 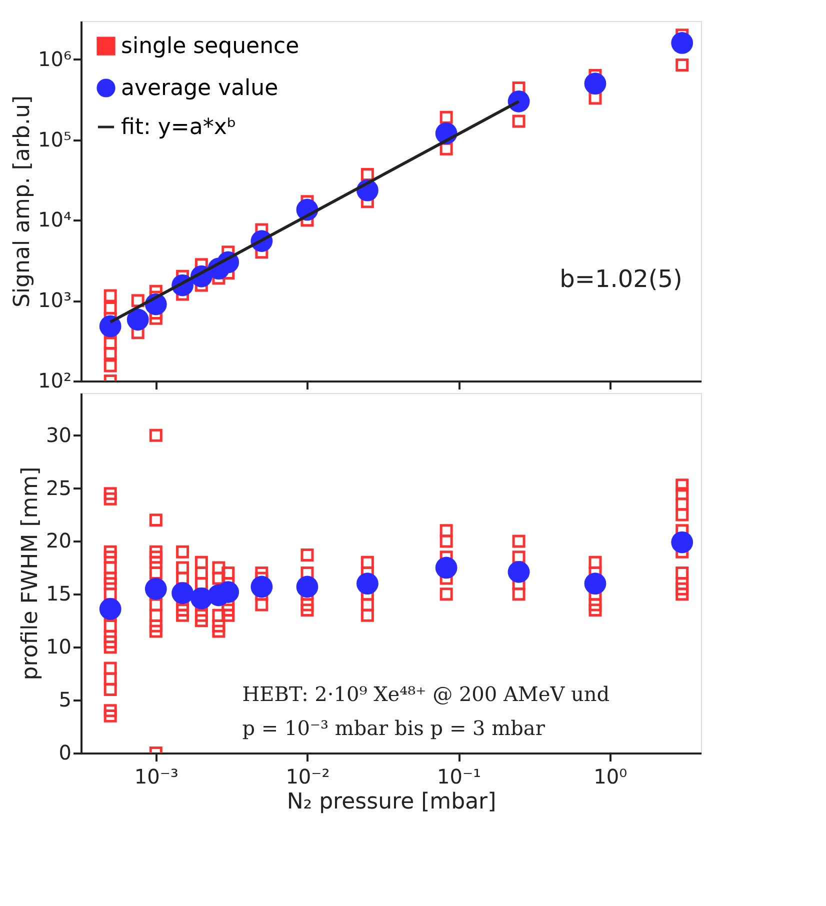 I want to click on x-tick-label: 10⁰, so click(x=611, y=776).